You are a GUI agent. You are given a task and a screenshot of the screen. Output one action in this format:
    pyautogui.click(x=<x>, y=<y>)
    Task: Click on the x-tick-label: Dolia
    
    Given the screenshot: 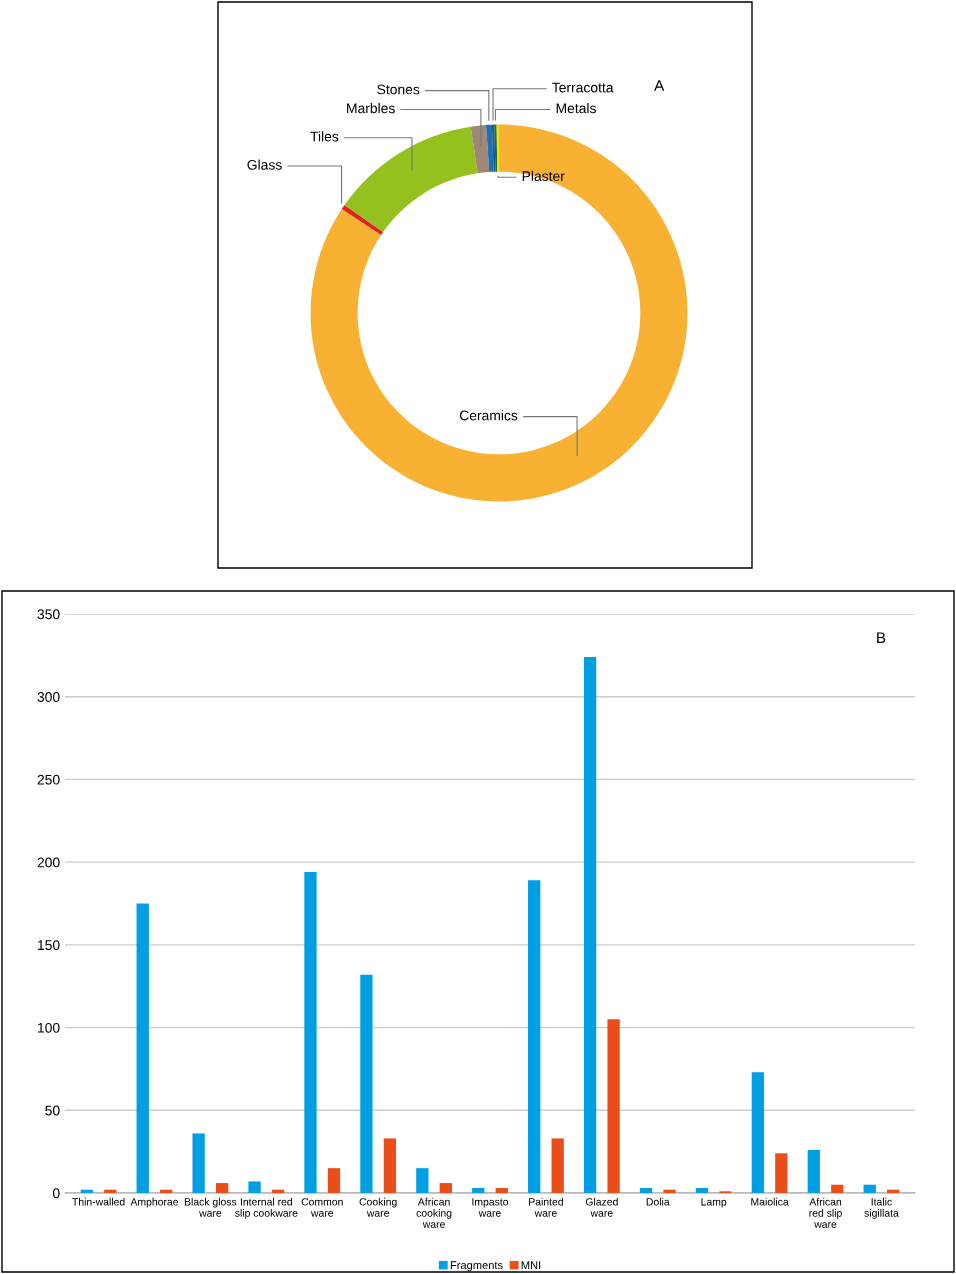 What is the action you would take?
    pyautogui.click(x=658, y=1201)
    